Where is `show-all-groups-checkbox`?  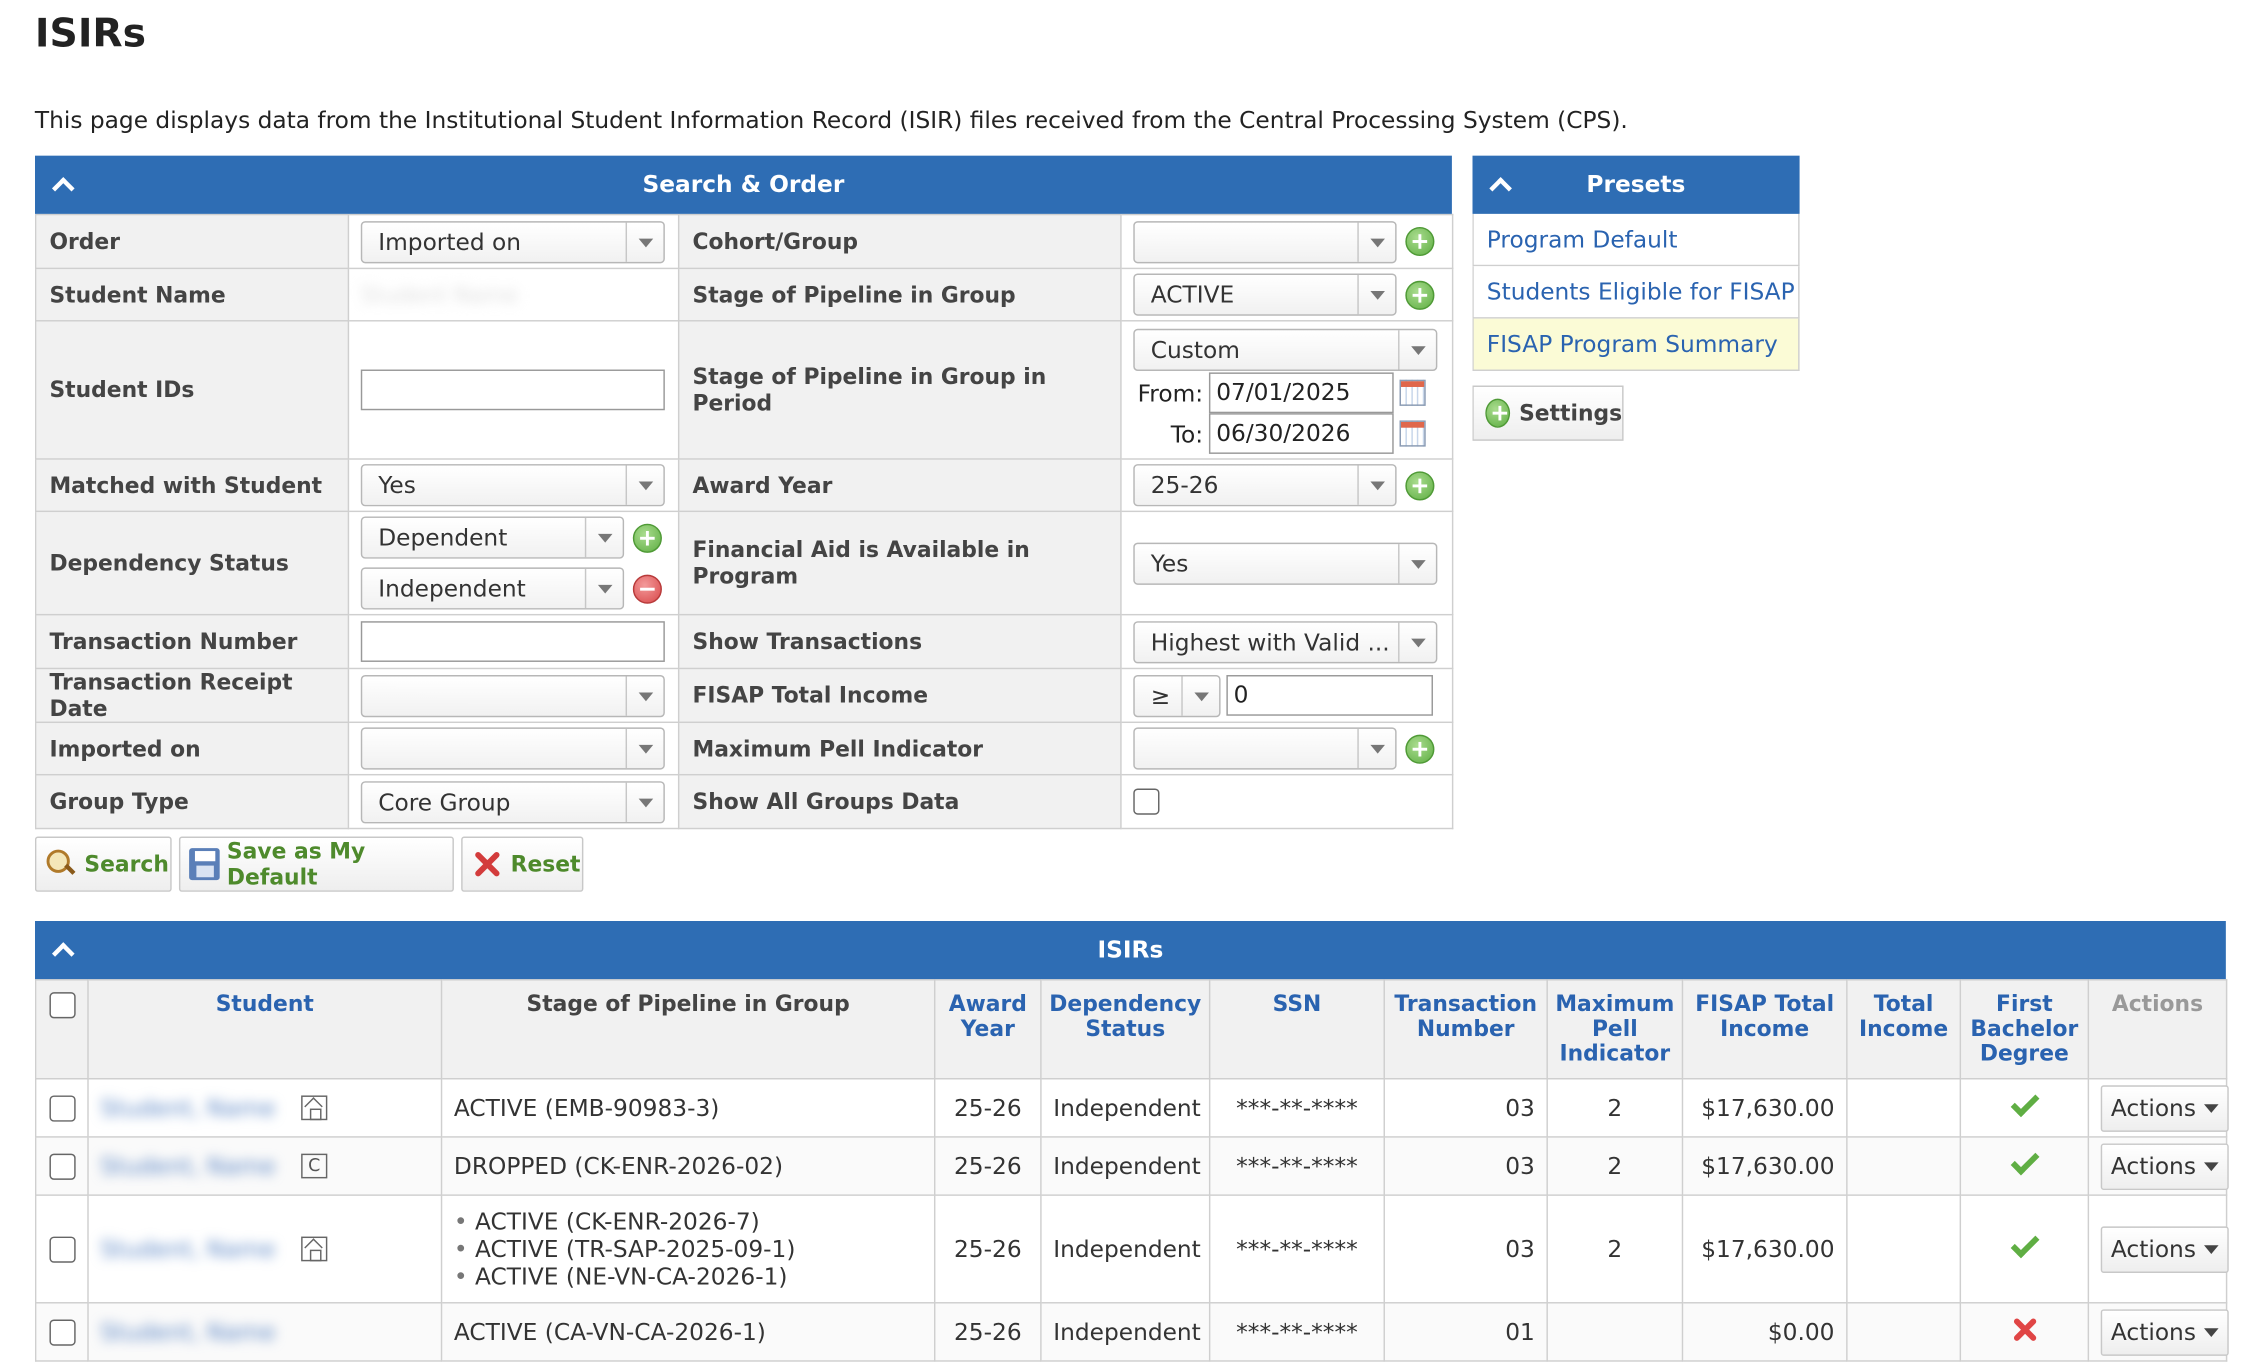
show-all-groups-checkbox is located at coordinates (1146, 802).